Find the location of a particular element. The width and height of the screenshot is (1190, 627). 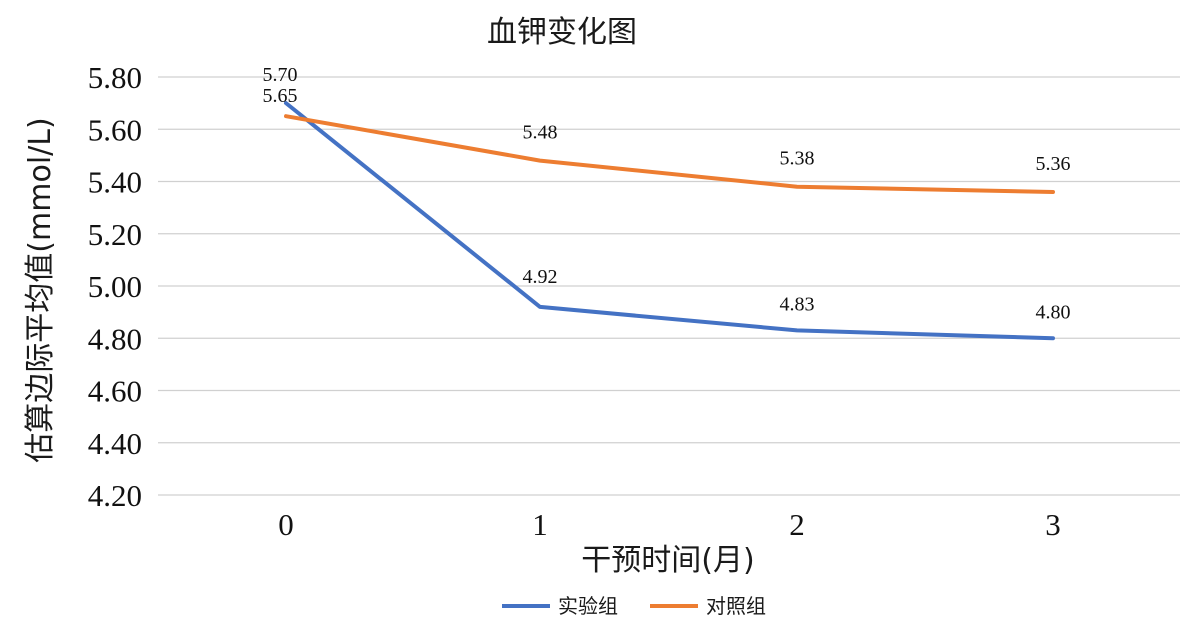

chart-title: 血钾变化图 is located at coordinates (562, 32).